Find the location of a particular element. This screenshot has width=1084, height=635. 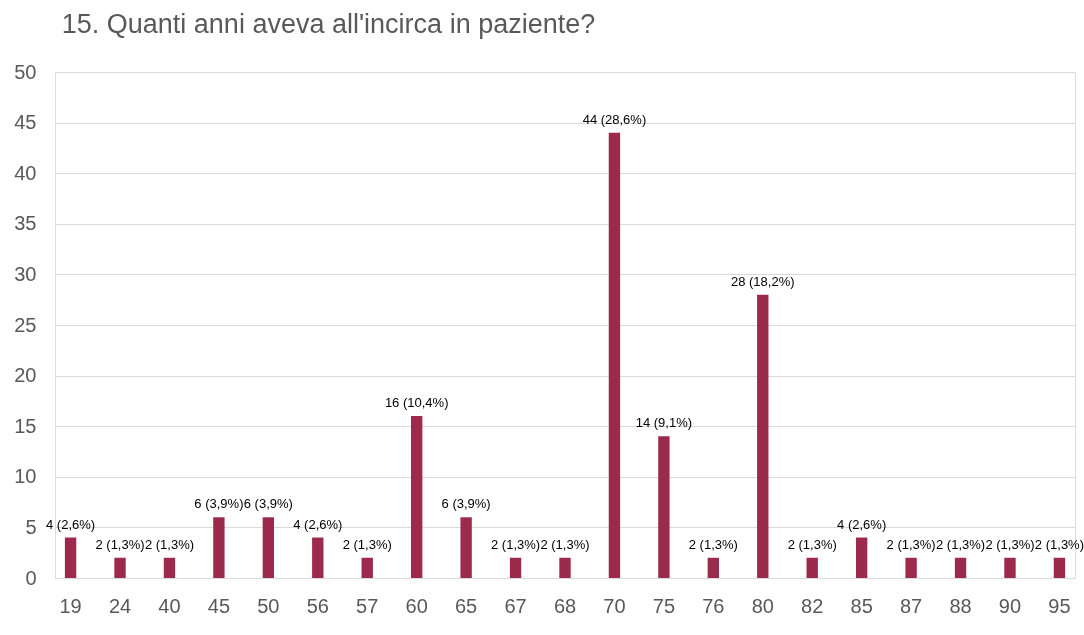

y-tick-label: 20 is located at coordinates (25, 375).